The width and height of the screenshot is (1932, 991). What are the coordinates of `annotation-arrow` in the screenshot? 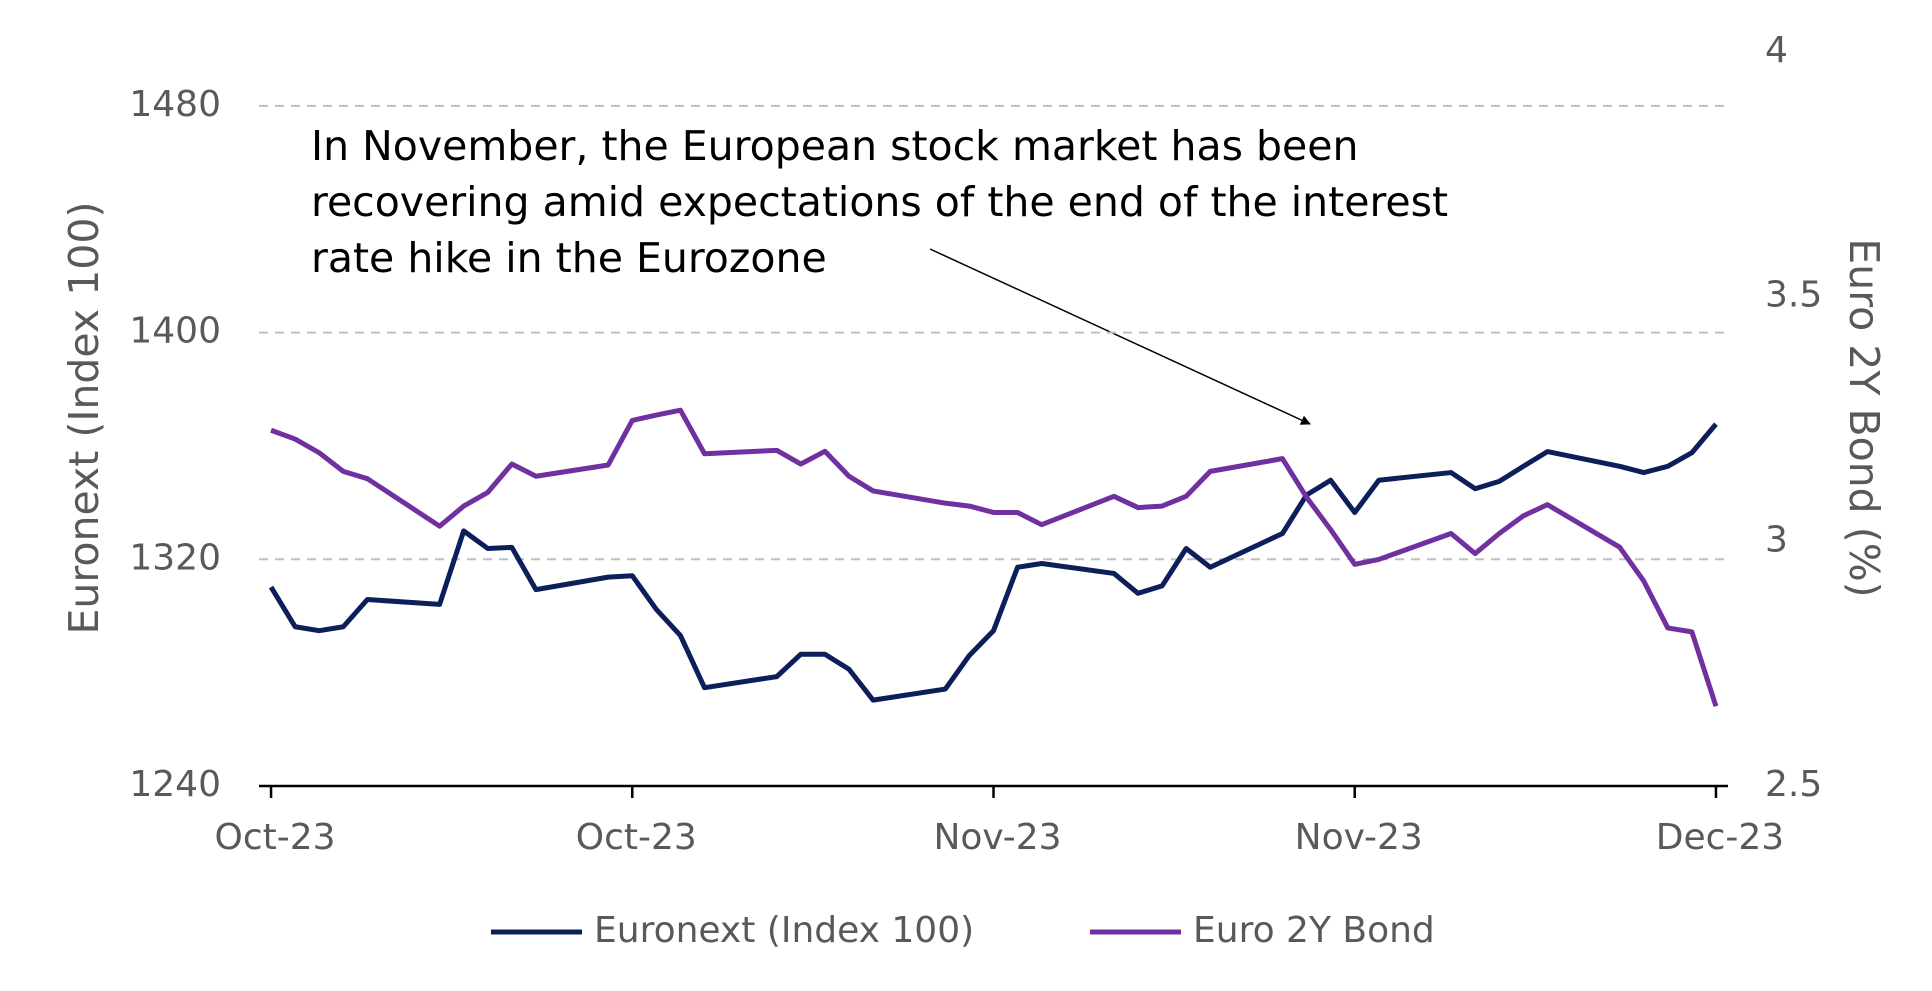 It's located at (1120, 336).